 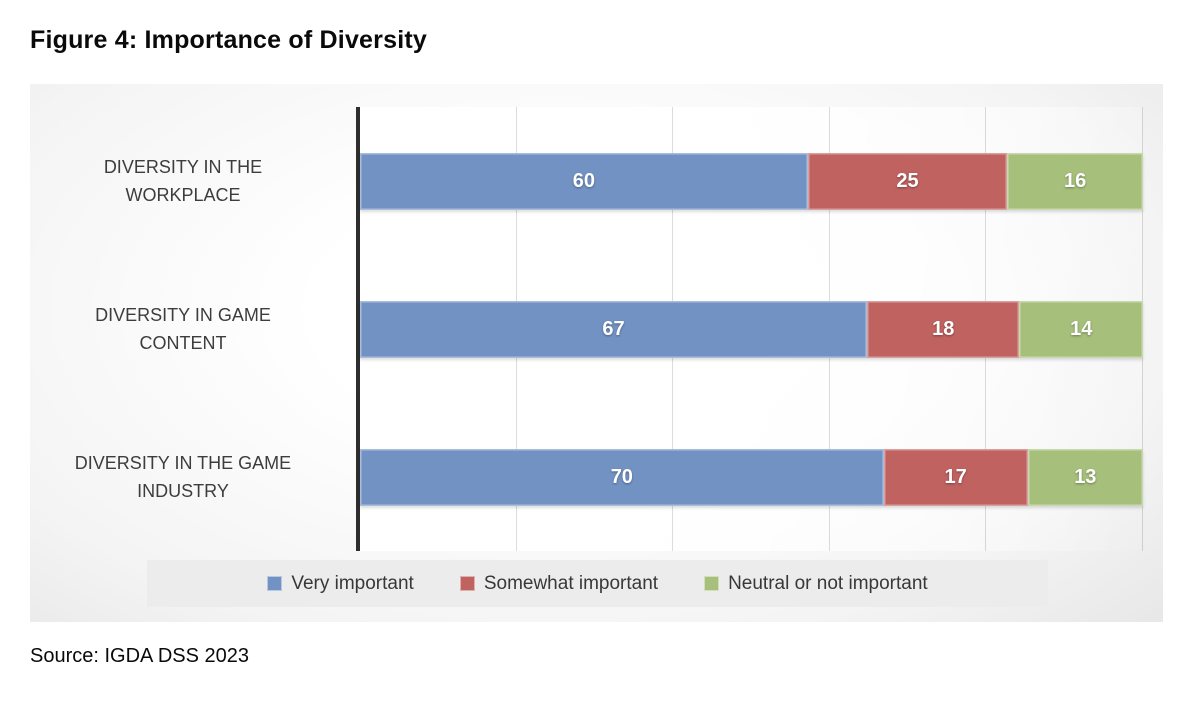 I want to click on bar-segment: 13, so click(x=1085, y=477).